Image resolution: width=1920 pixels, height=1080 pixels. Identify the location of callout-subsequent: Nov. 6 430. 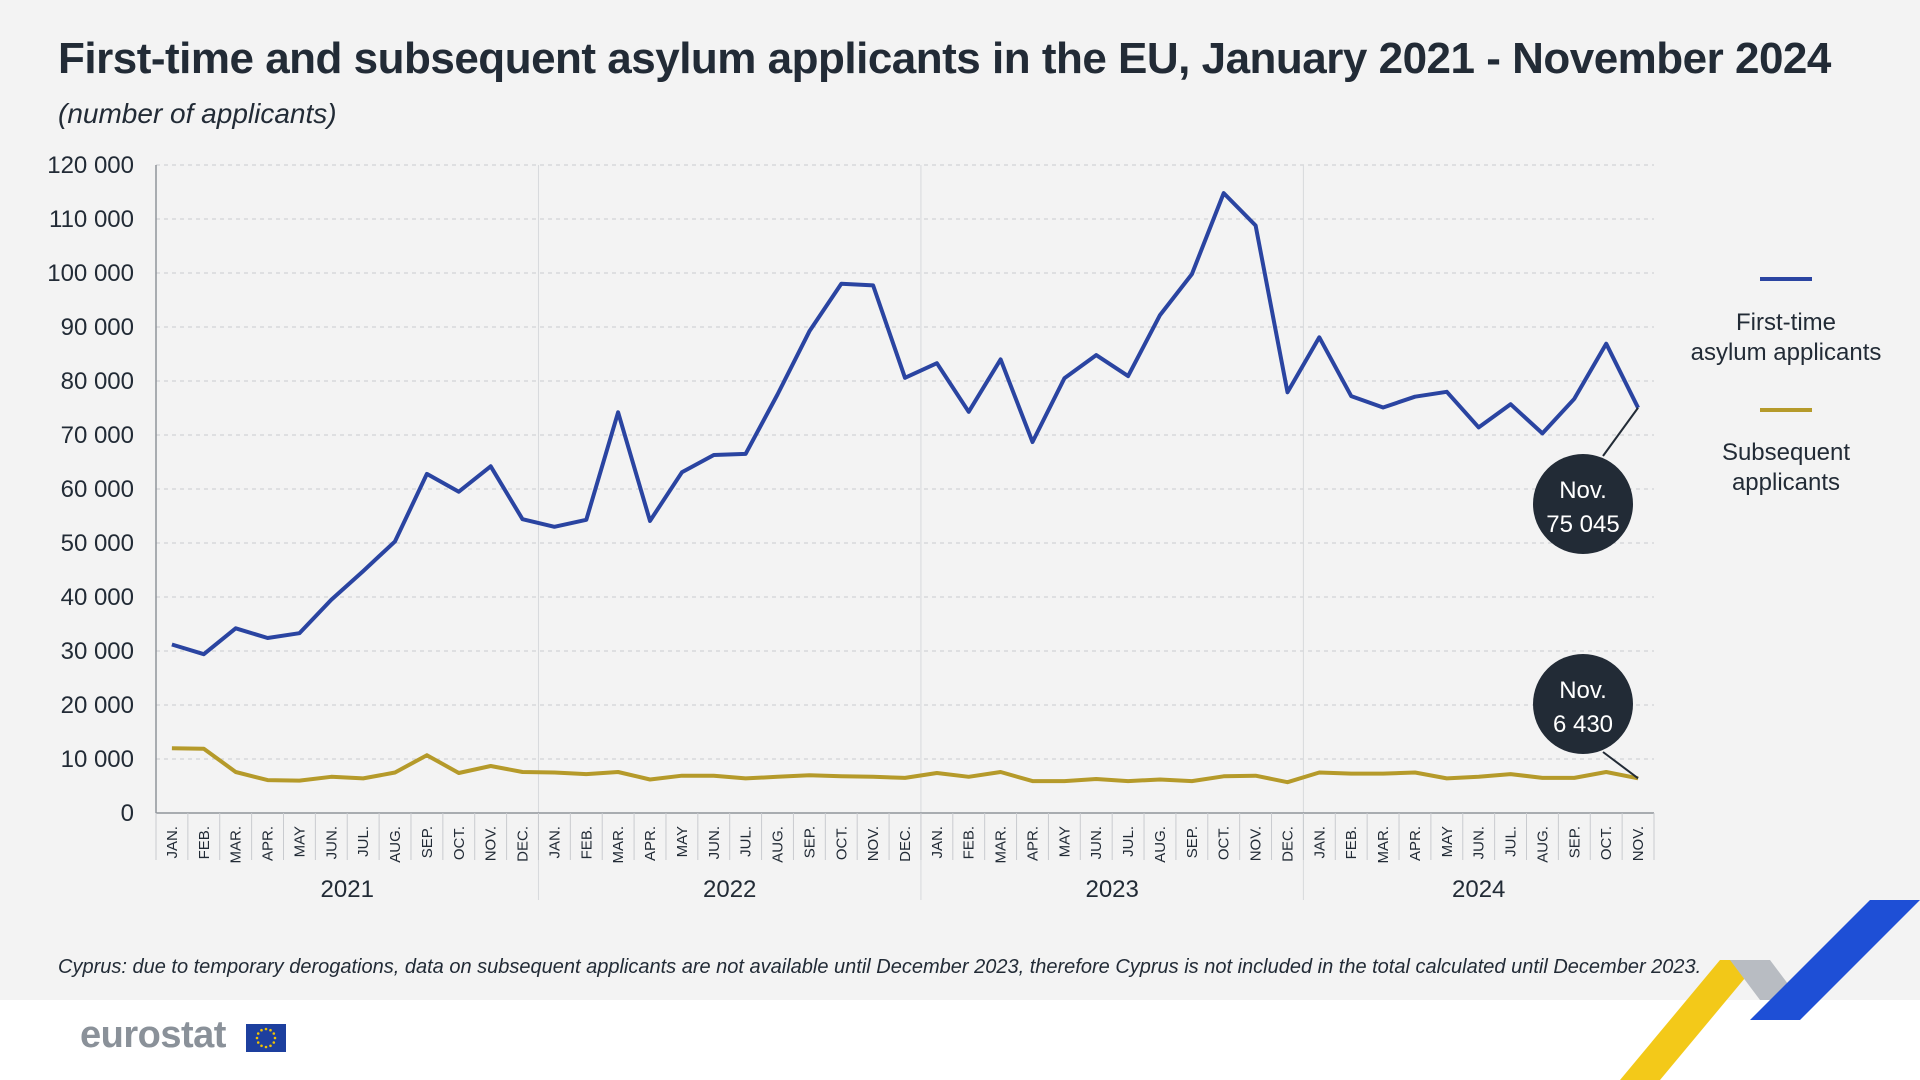
(1586, 717).